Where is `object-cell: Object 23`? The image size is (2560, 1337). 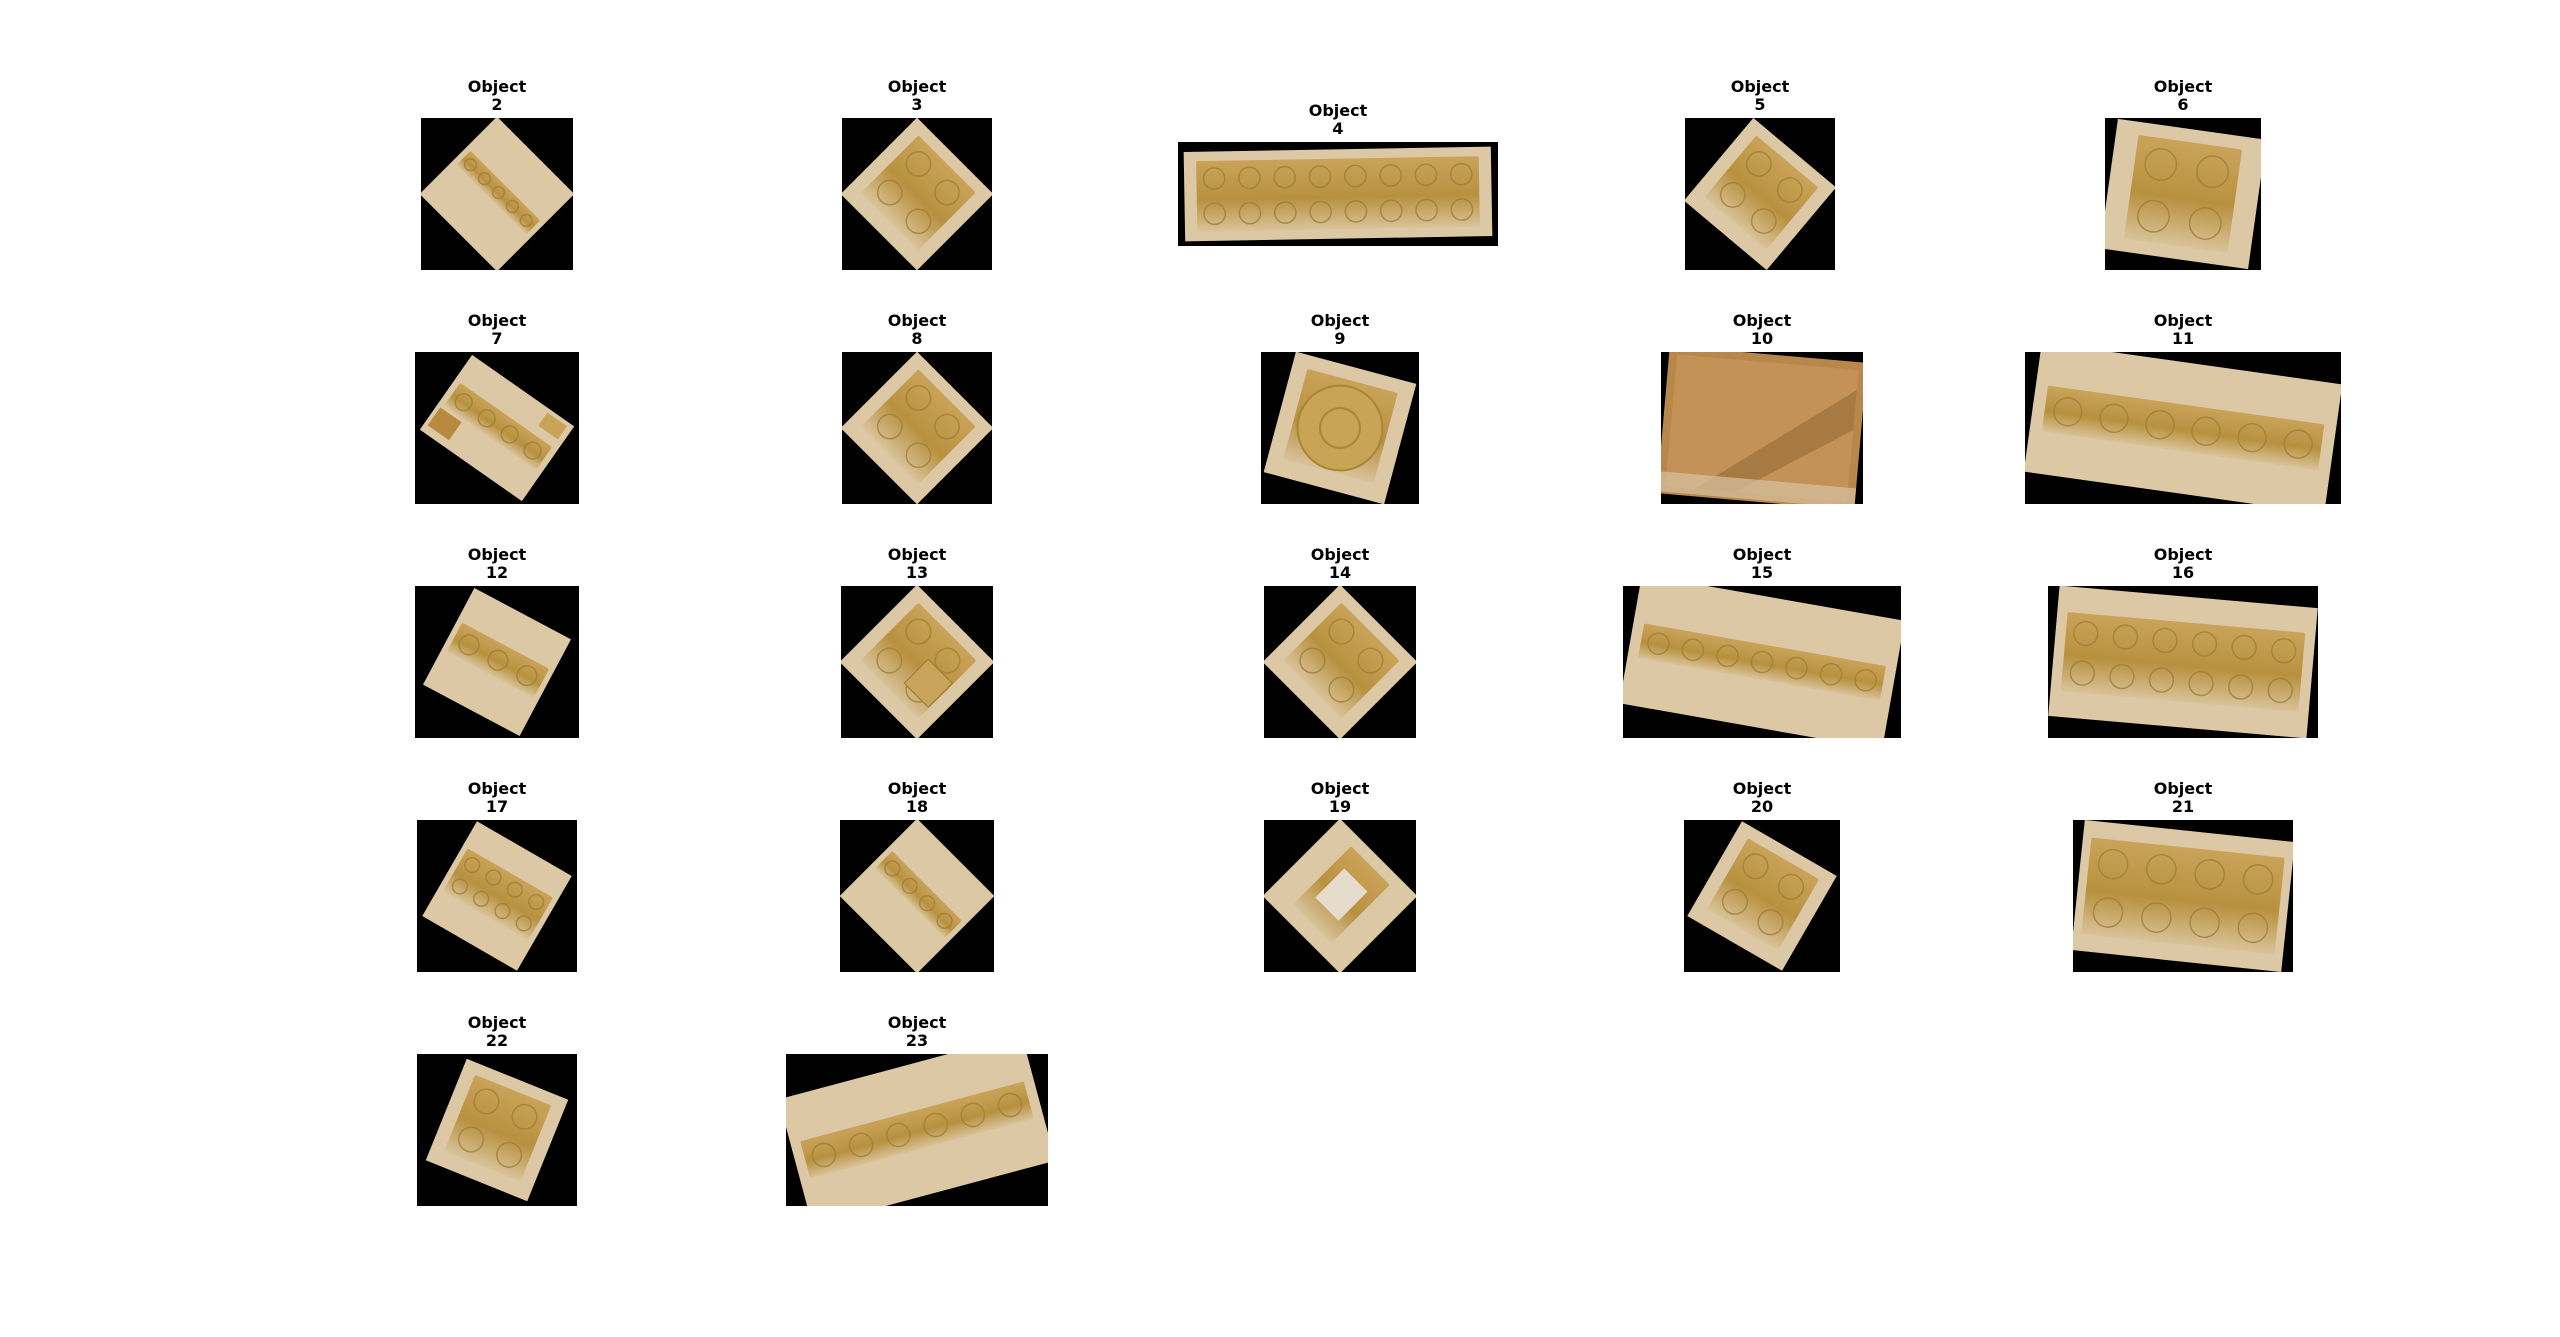
object-cell: Object 23 is located at coordinates (917, 1110).